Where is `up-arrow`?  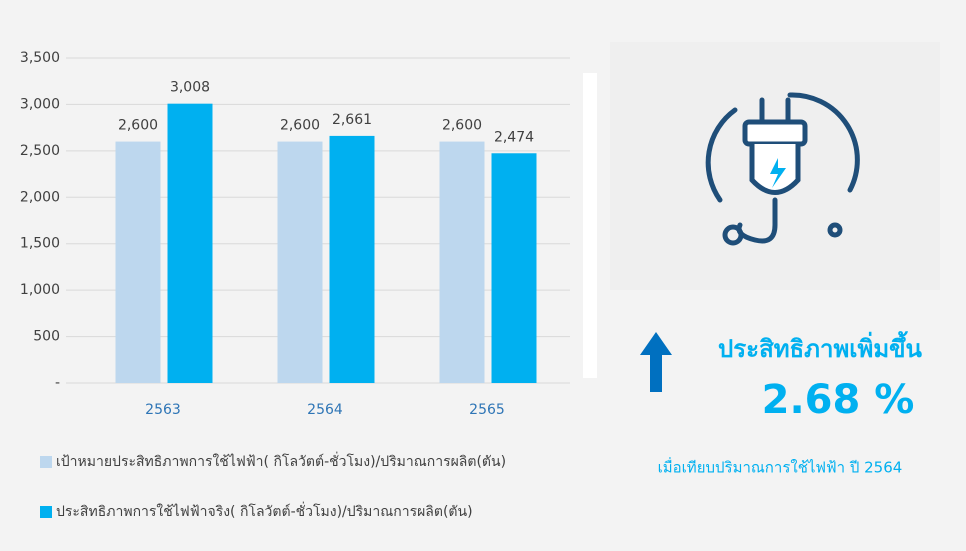 up-arrow is located at coordinates (656, 362).